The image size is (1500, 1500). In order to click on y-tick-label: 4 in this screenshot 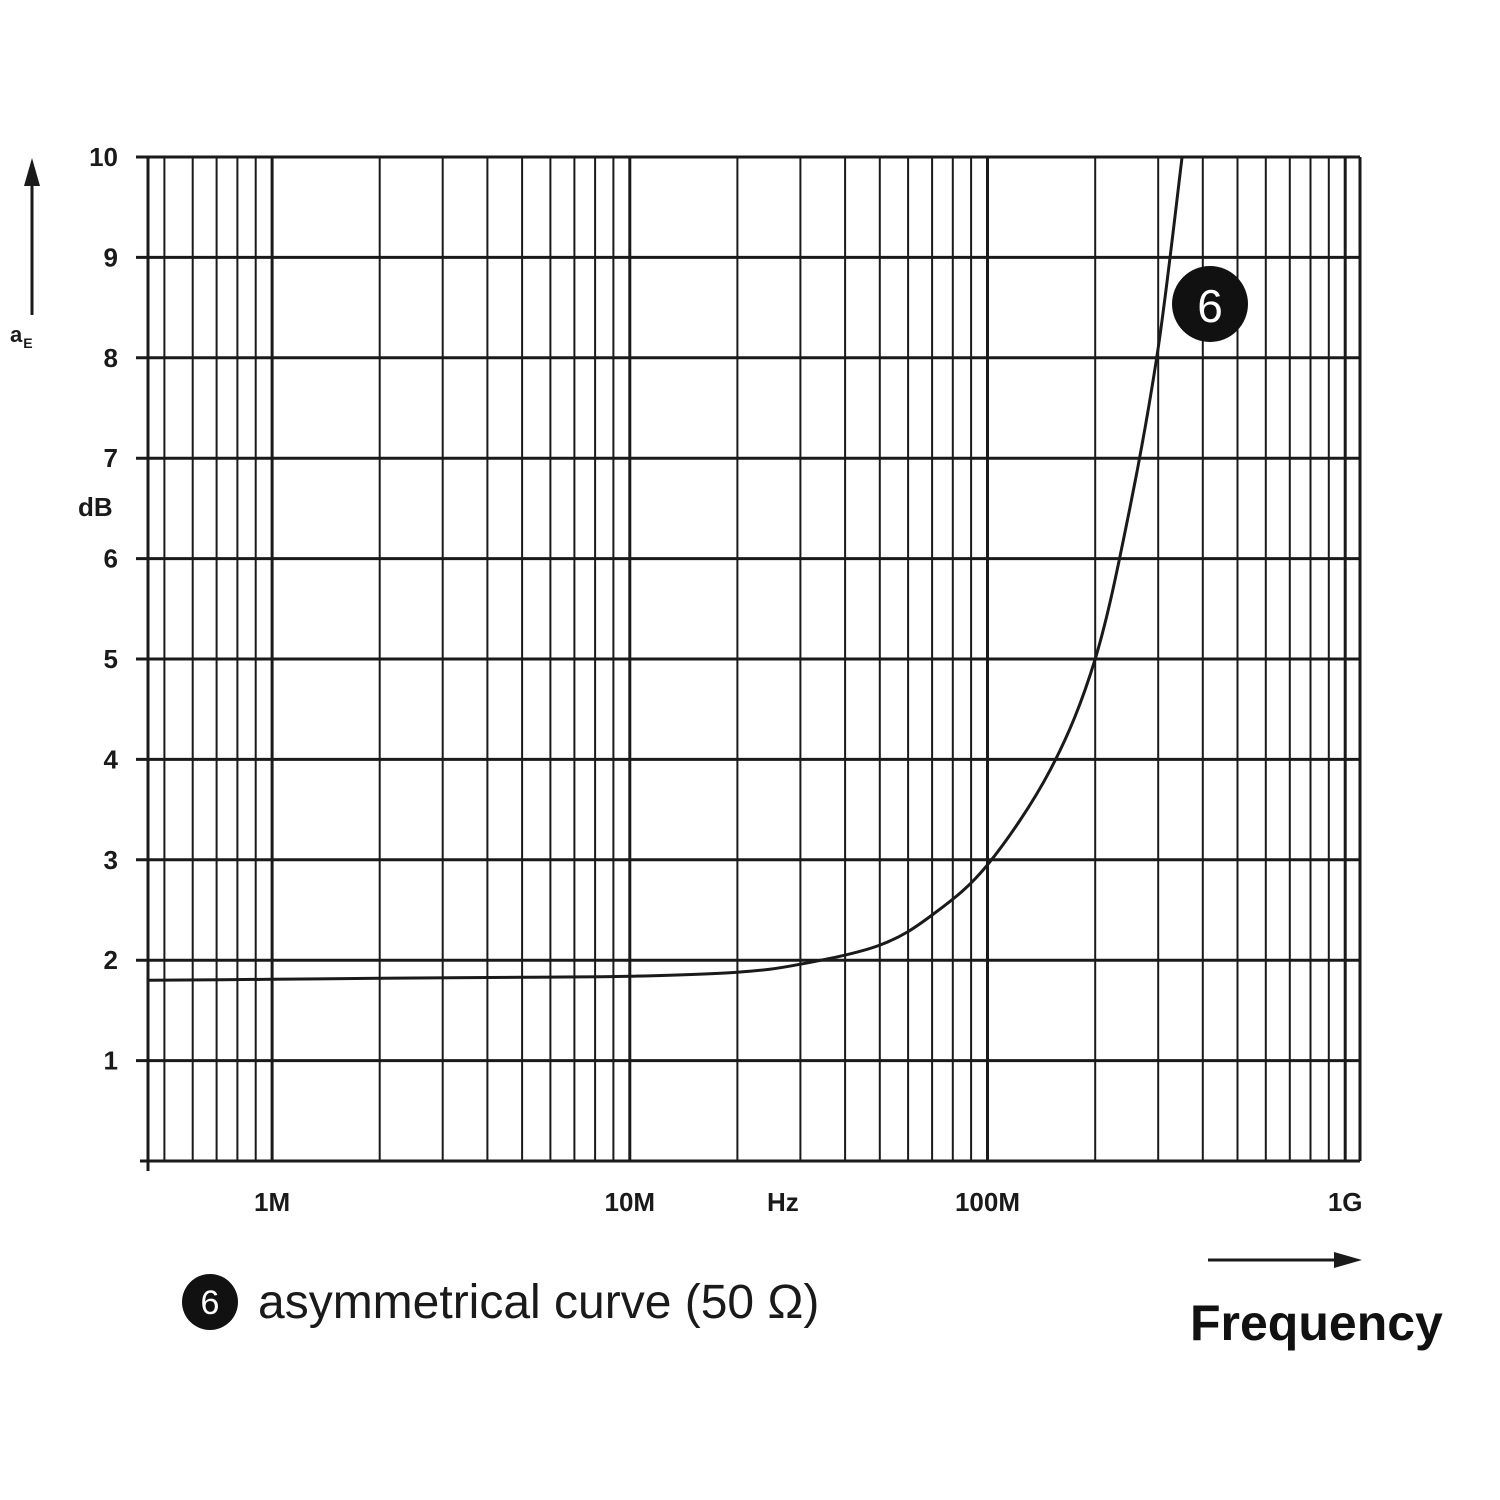, I will do `click(111, 759)`.